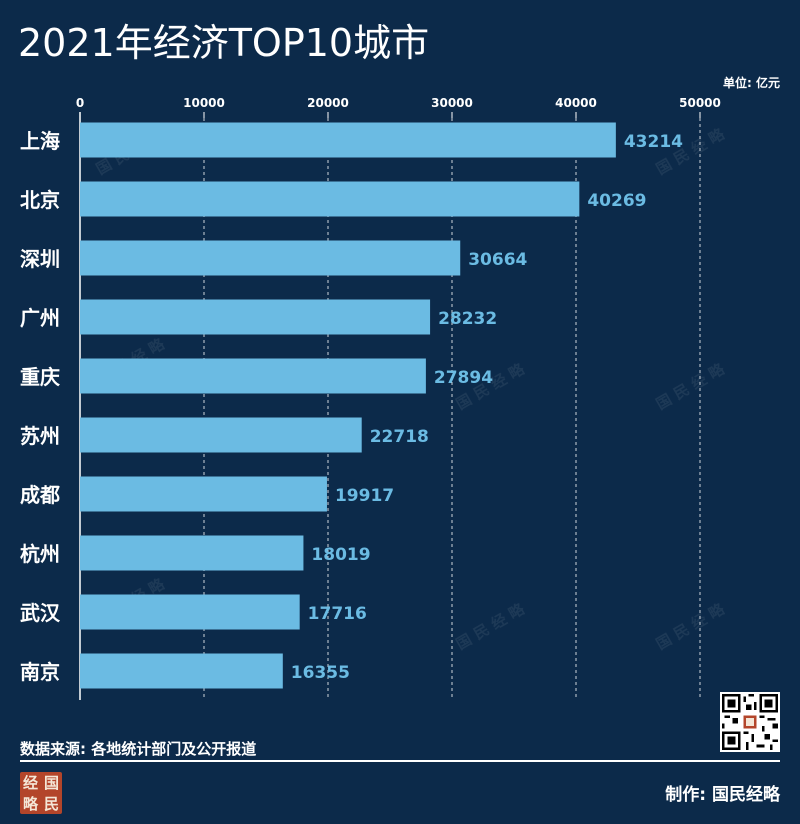 Image resolution: width=800 pixels, height=824 pixels. What do you see at coordinates (51, 804) in the screenshot?
I see `logo-char: 民` at bounding box center [51, 804].